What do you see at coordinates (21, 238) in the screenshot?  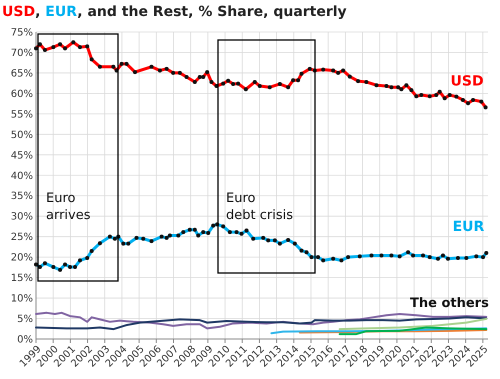 I see `y-tick-label: 25%` at bounding box center [21, 238].